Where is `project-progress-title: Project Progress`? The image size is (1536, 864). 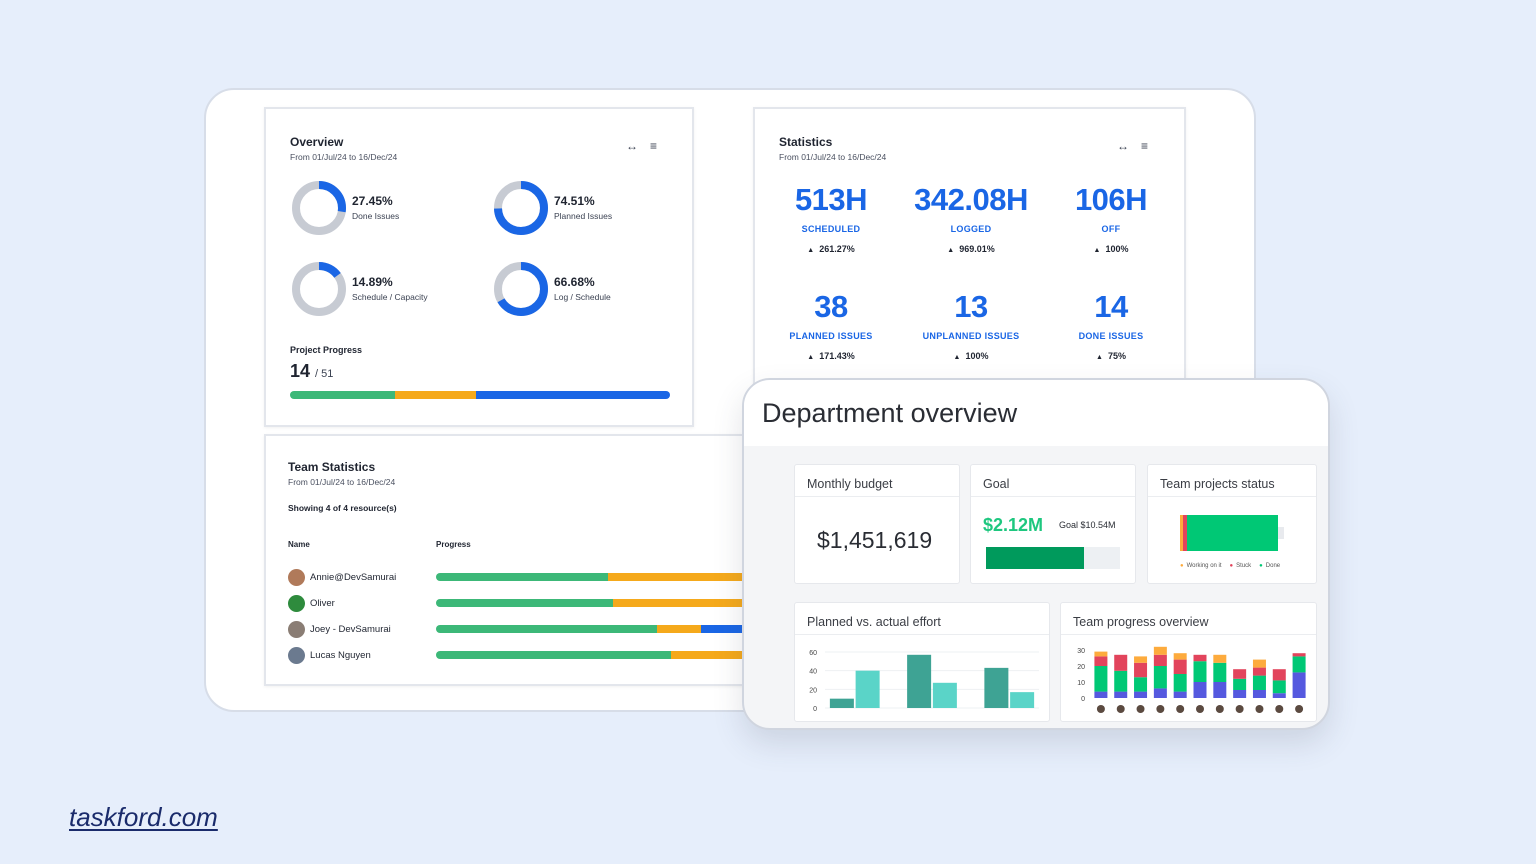 project-progress-title: Project Progress is located at coordinates (326, 350).